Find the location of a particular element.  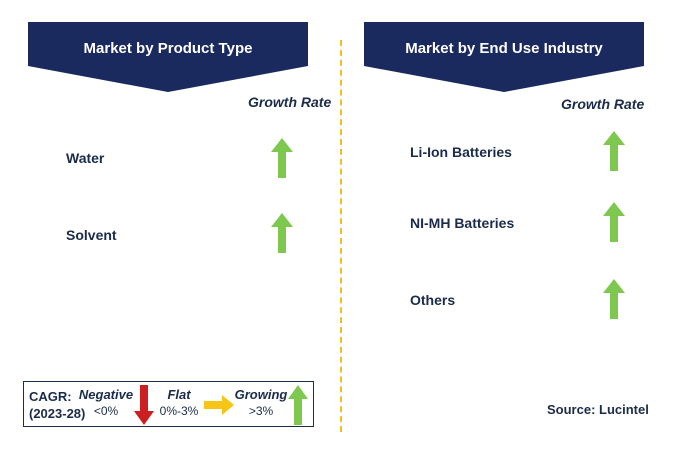

down-arrow-icon is located at coordinates (144, 405).